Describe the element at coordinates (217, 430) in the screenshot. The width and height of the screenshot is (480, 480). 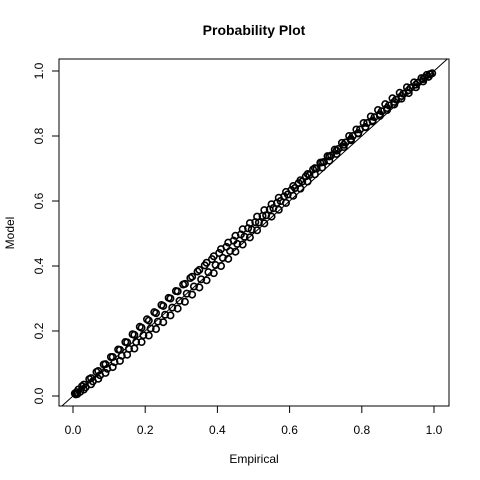
I see `x-tick-label: 0.4` at that location.